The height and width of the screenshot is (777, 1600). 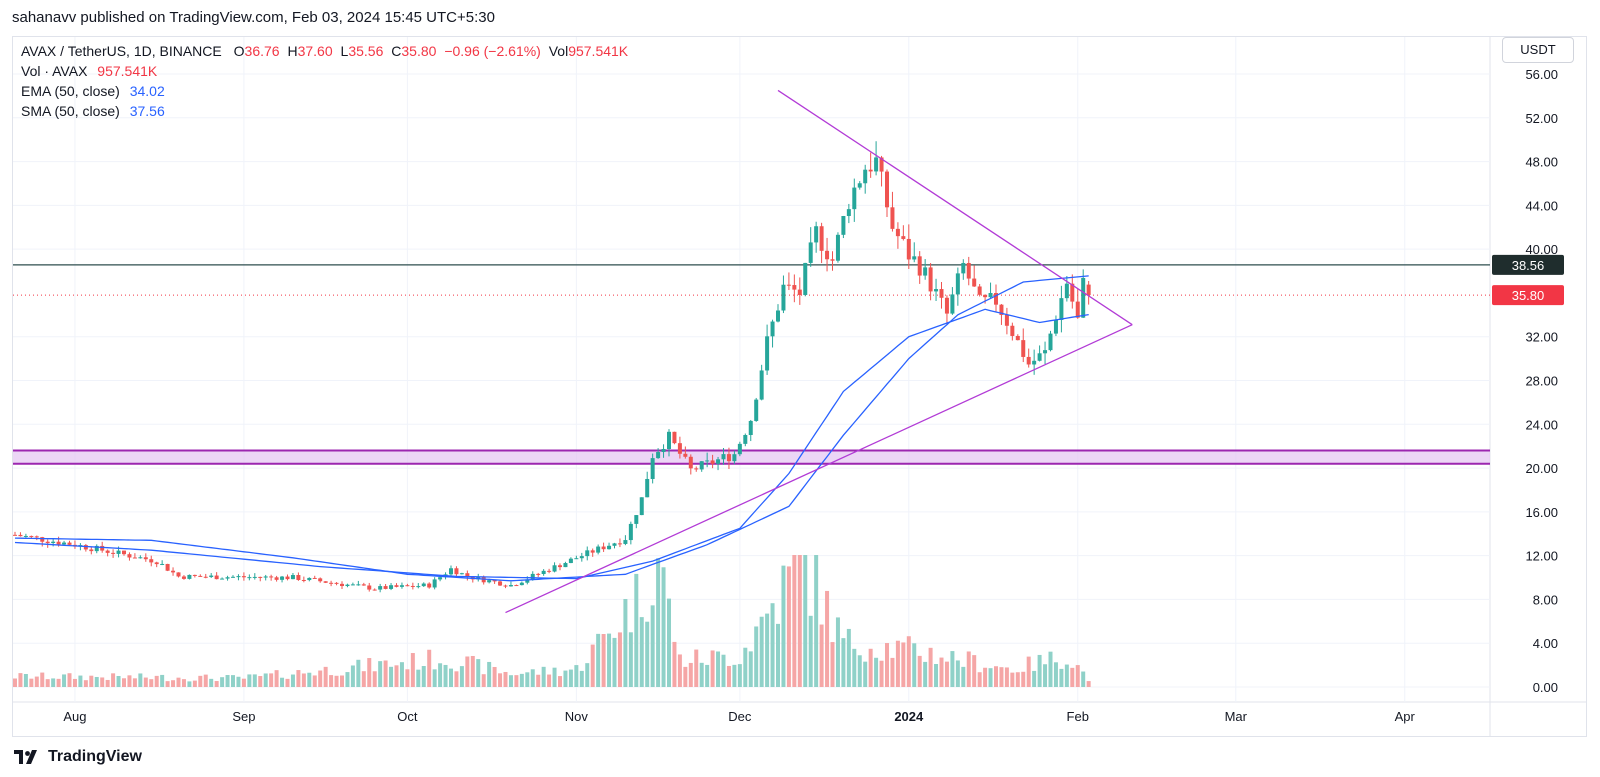 I want to click on price-tick-label: 44.00, so click(x=1541, y=205).